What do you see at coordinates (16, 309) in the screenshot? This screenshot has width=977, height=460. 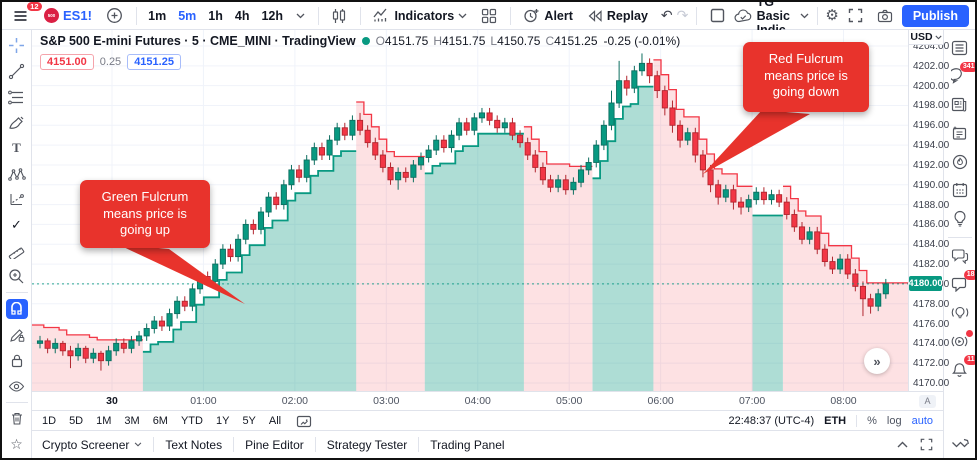 I see `magnet-mode-icon` at bounding box center [16, 309].